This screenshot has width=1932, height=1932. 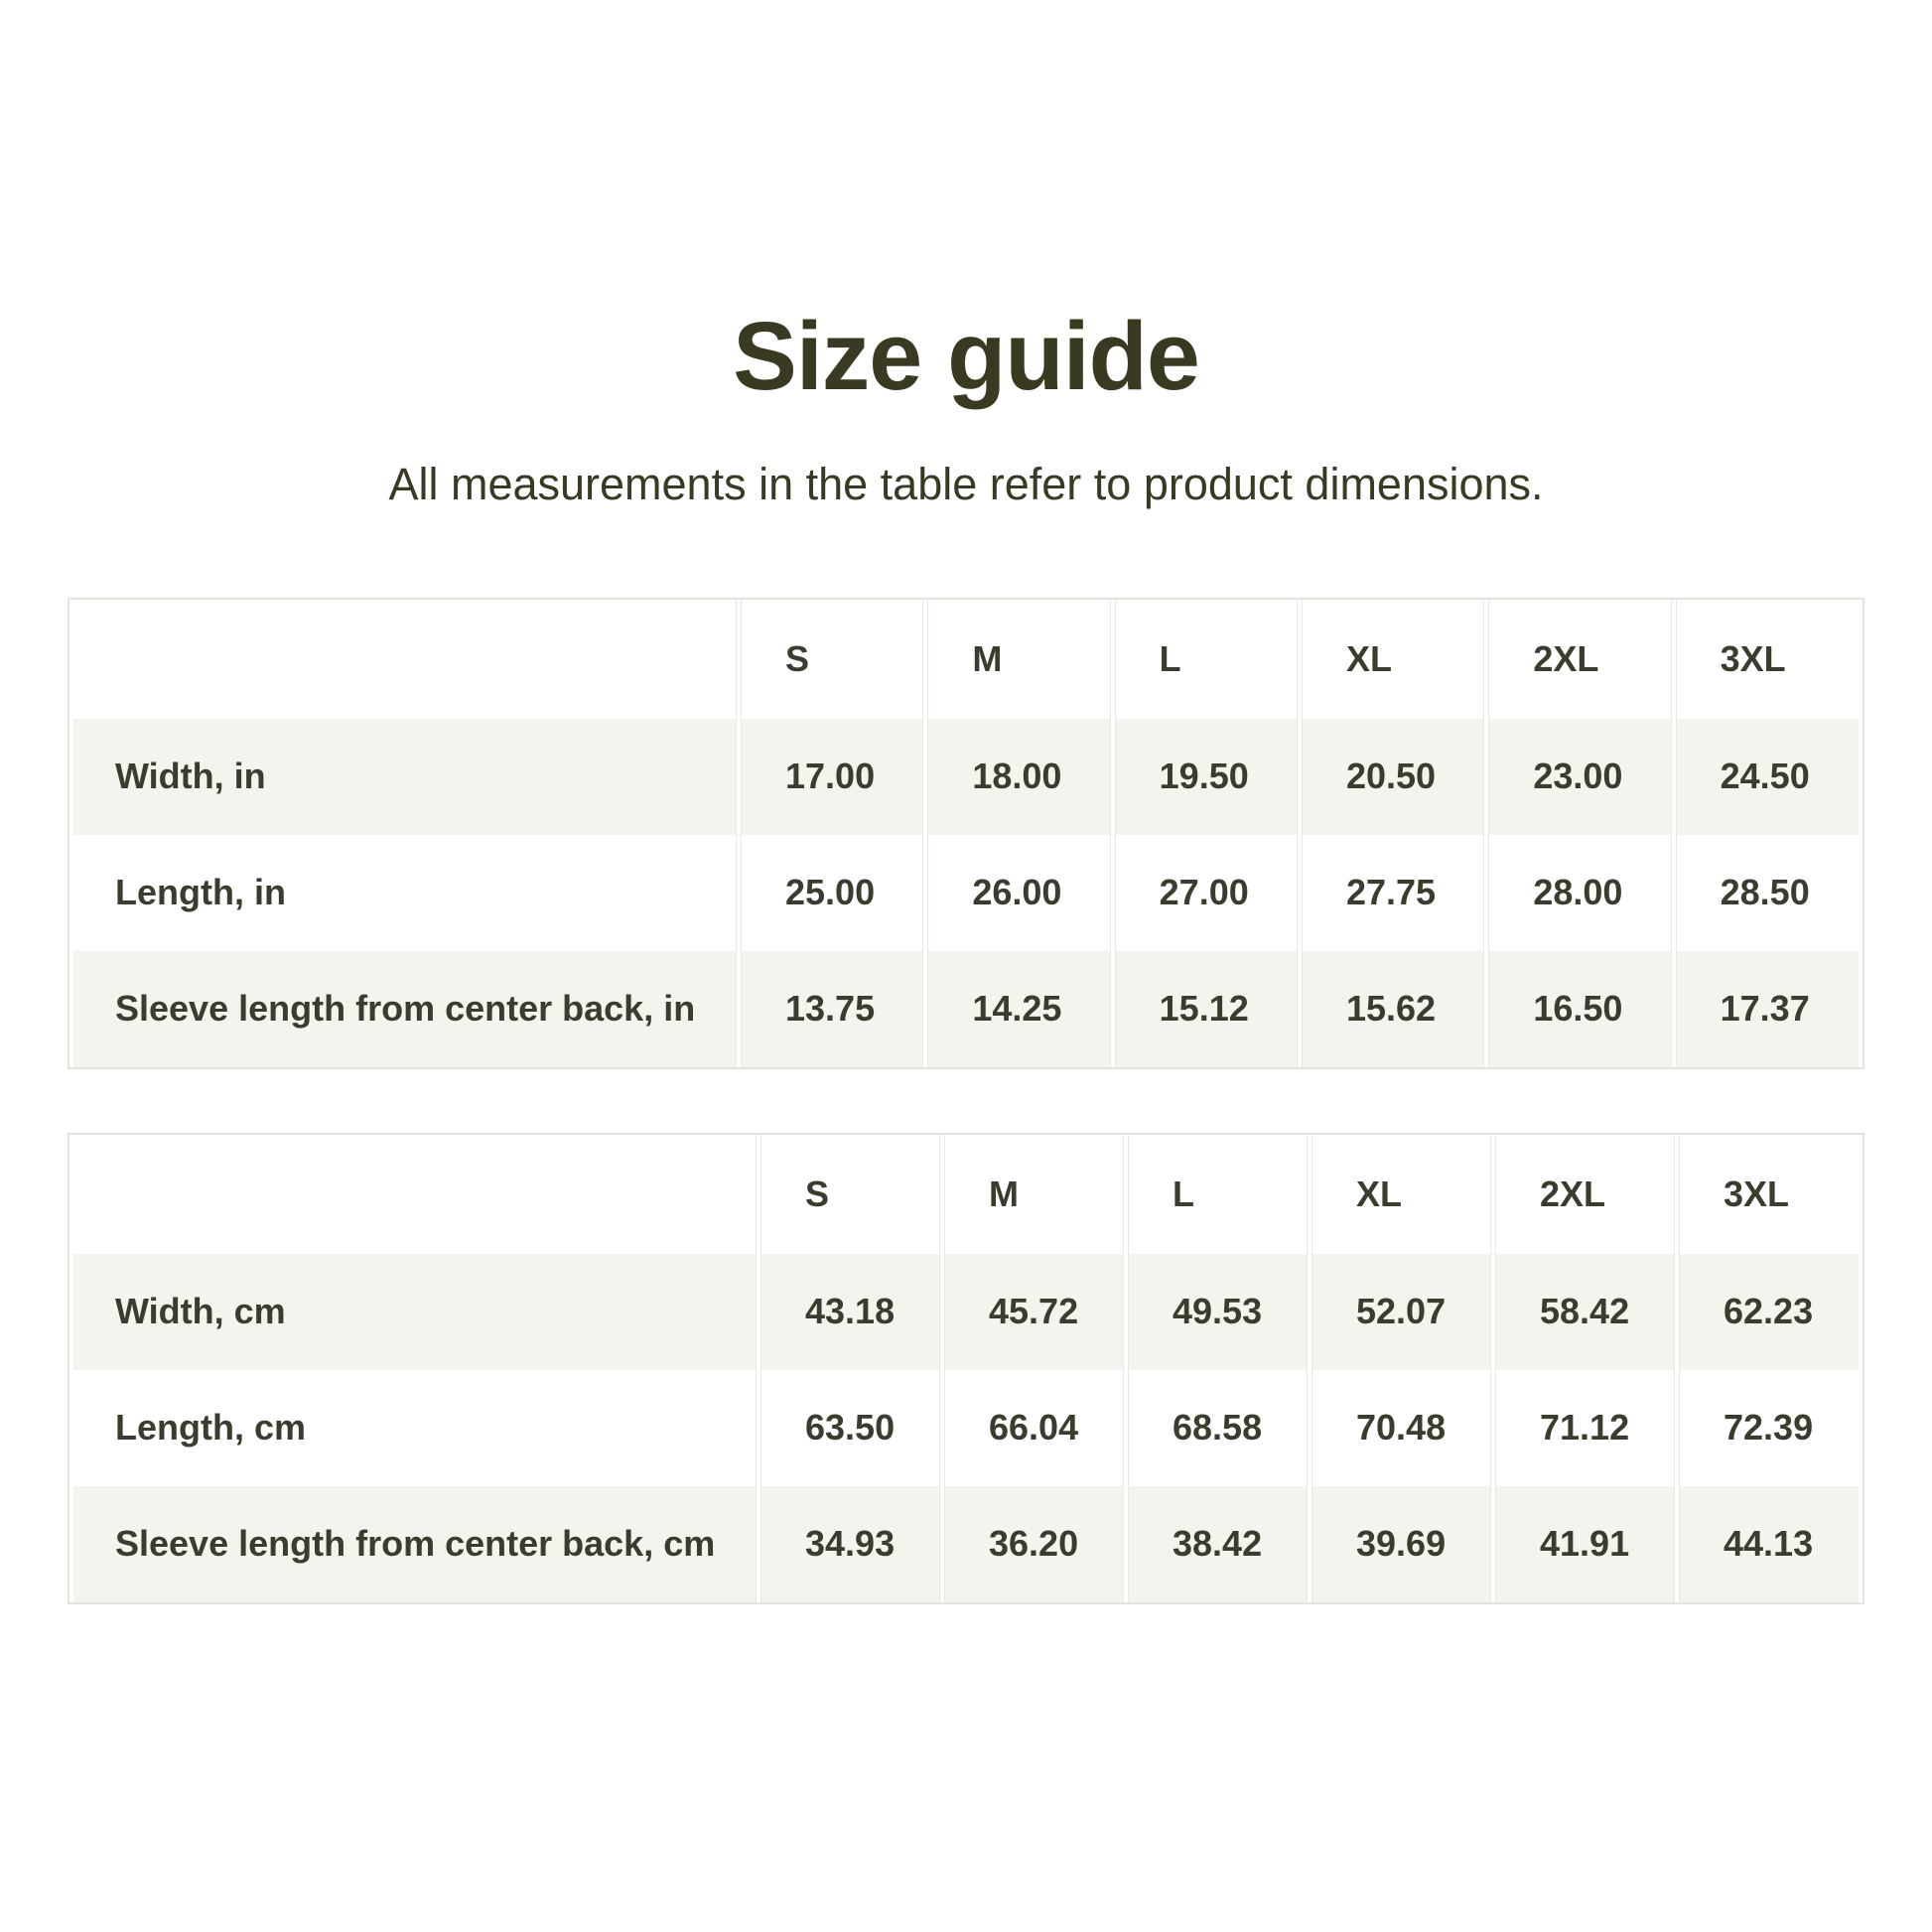 What do you see at coordinates (415, 1427) in the screenshot?
I see `row-label: Length, cm` at bounding box center [415, 1427].